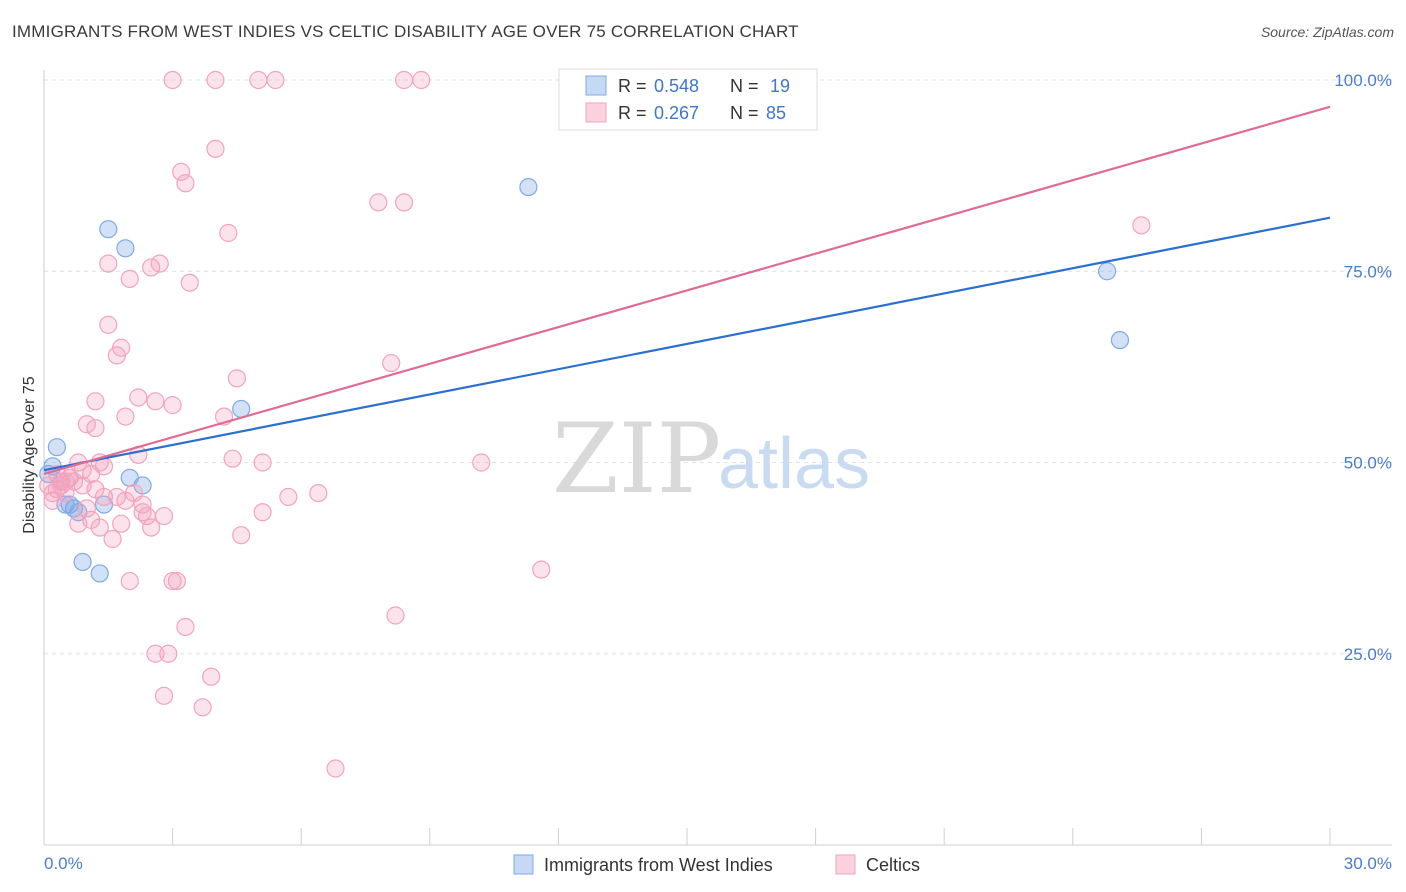  Describe the element at coordinates (845, 864) in the screenshot. I see `series-swatch-celtics` at that location.